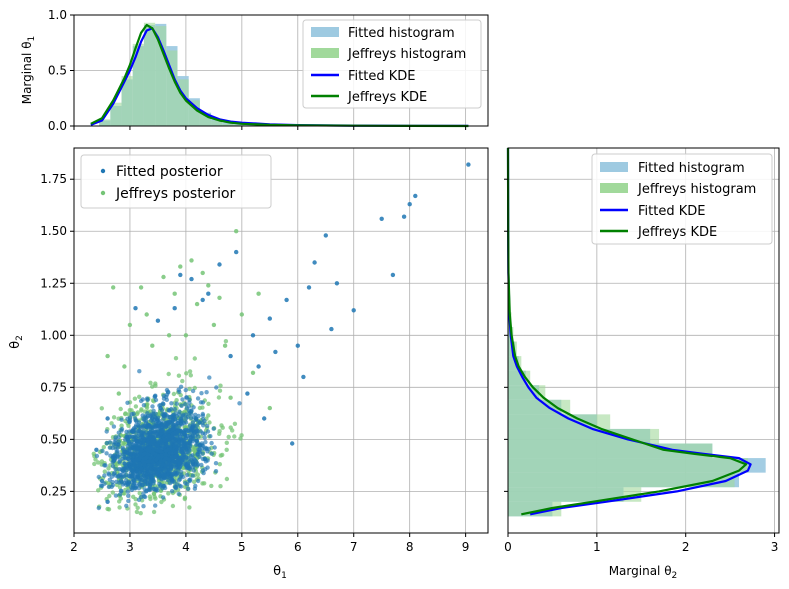  Describe the element at coordinates (130, 547) in the screenshot. I see `main-x-tick-label: 3` at that location.